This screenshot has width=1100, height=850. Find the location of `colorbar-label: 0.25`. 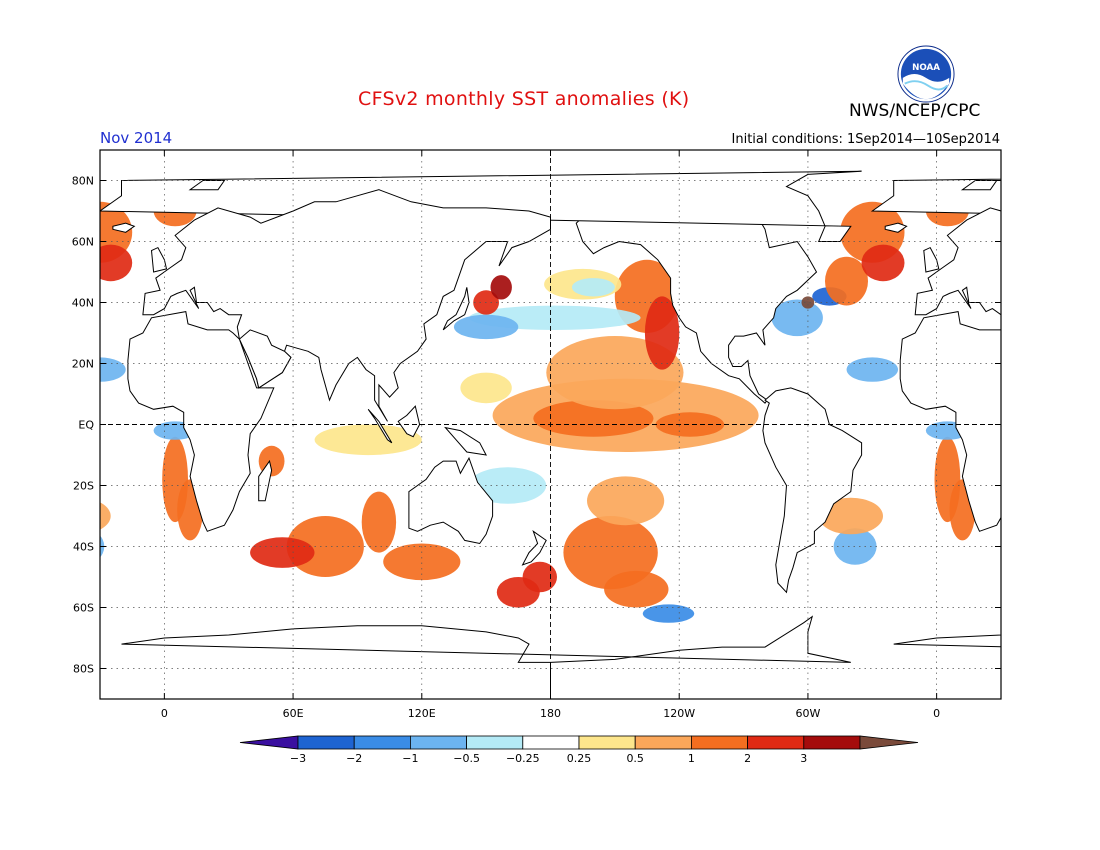

colorbar-label: 0.25 is located at coordinates (579, 758).